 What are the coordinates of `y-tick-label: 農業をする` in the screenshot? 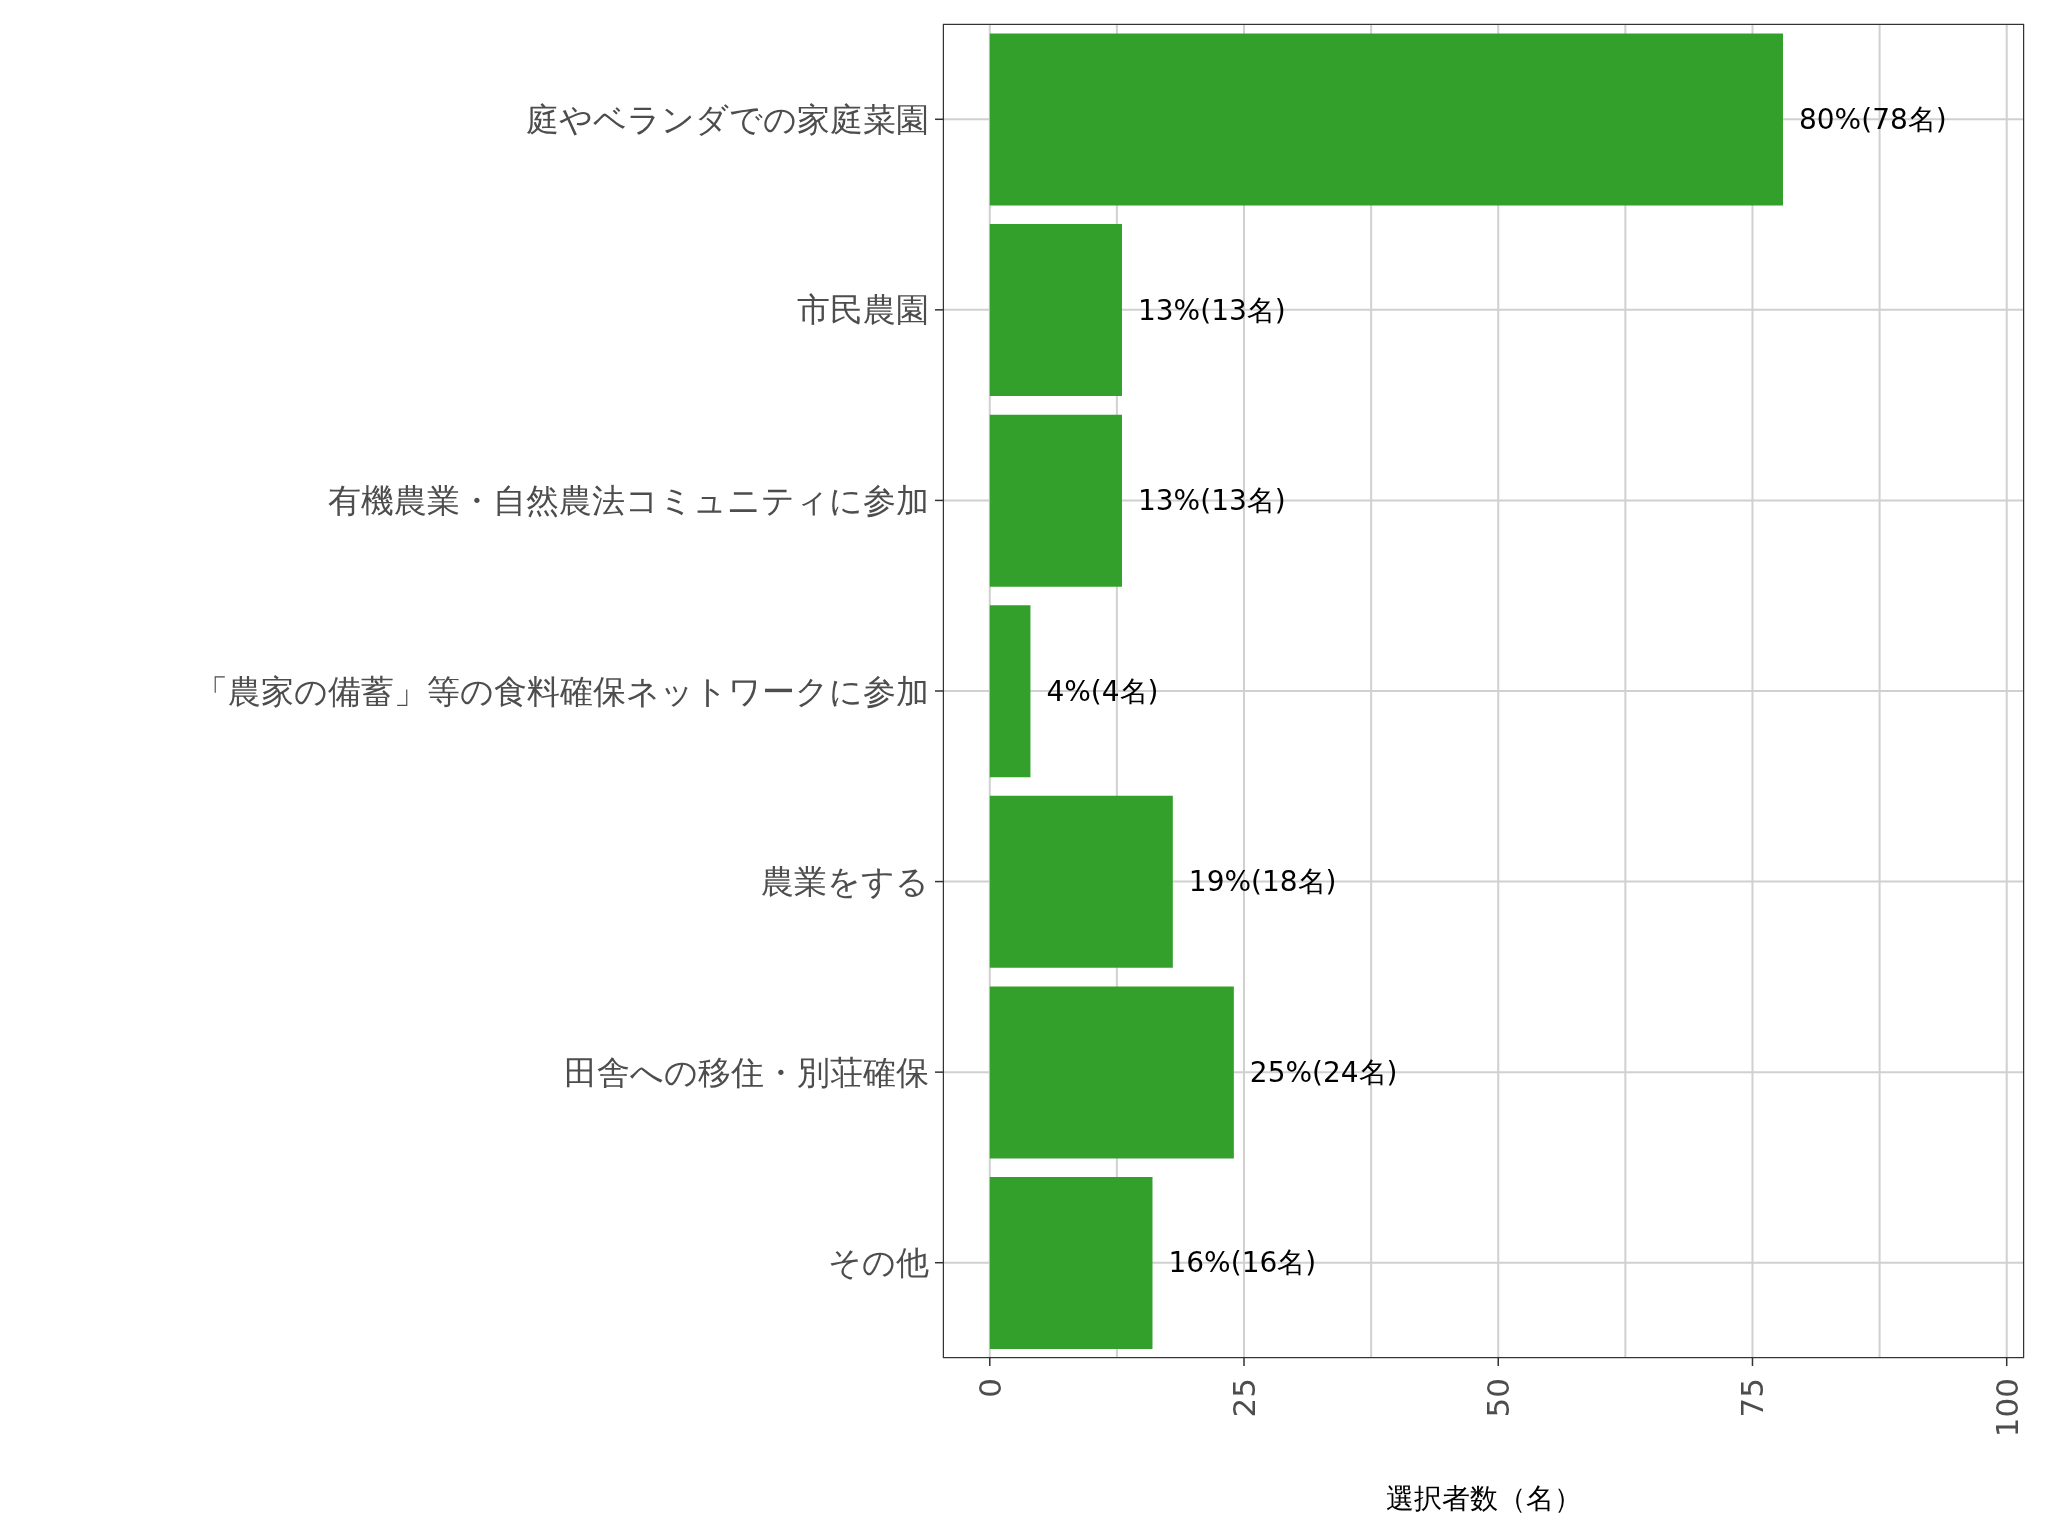 It's located at (845, 882).